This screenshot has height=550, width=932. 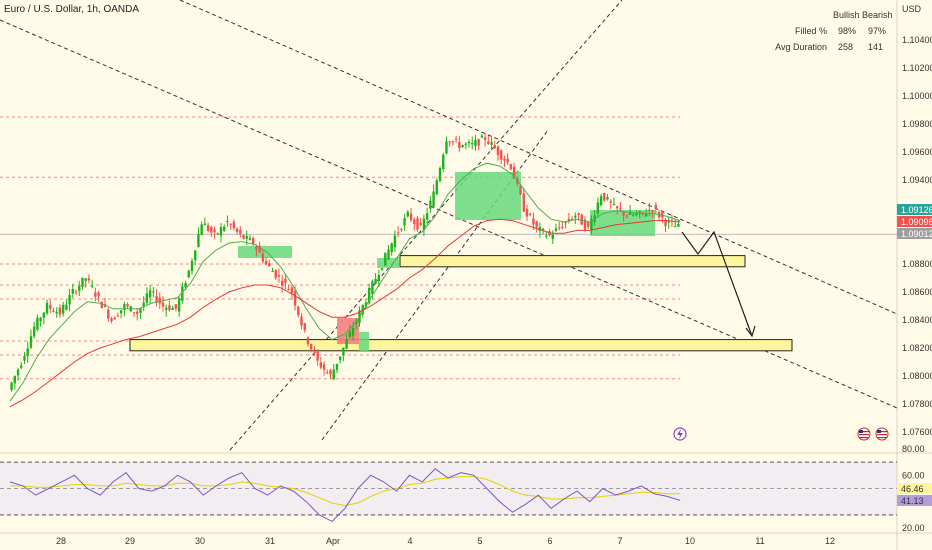 I want to click on y-tick-label: 1.10000, so click(x=917, y=96).